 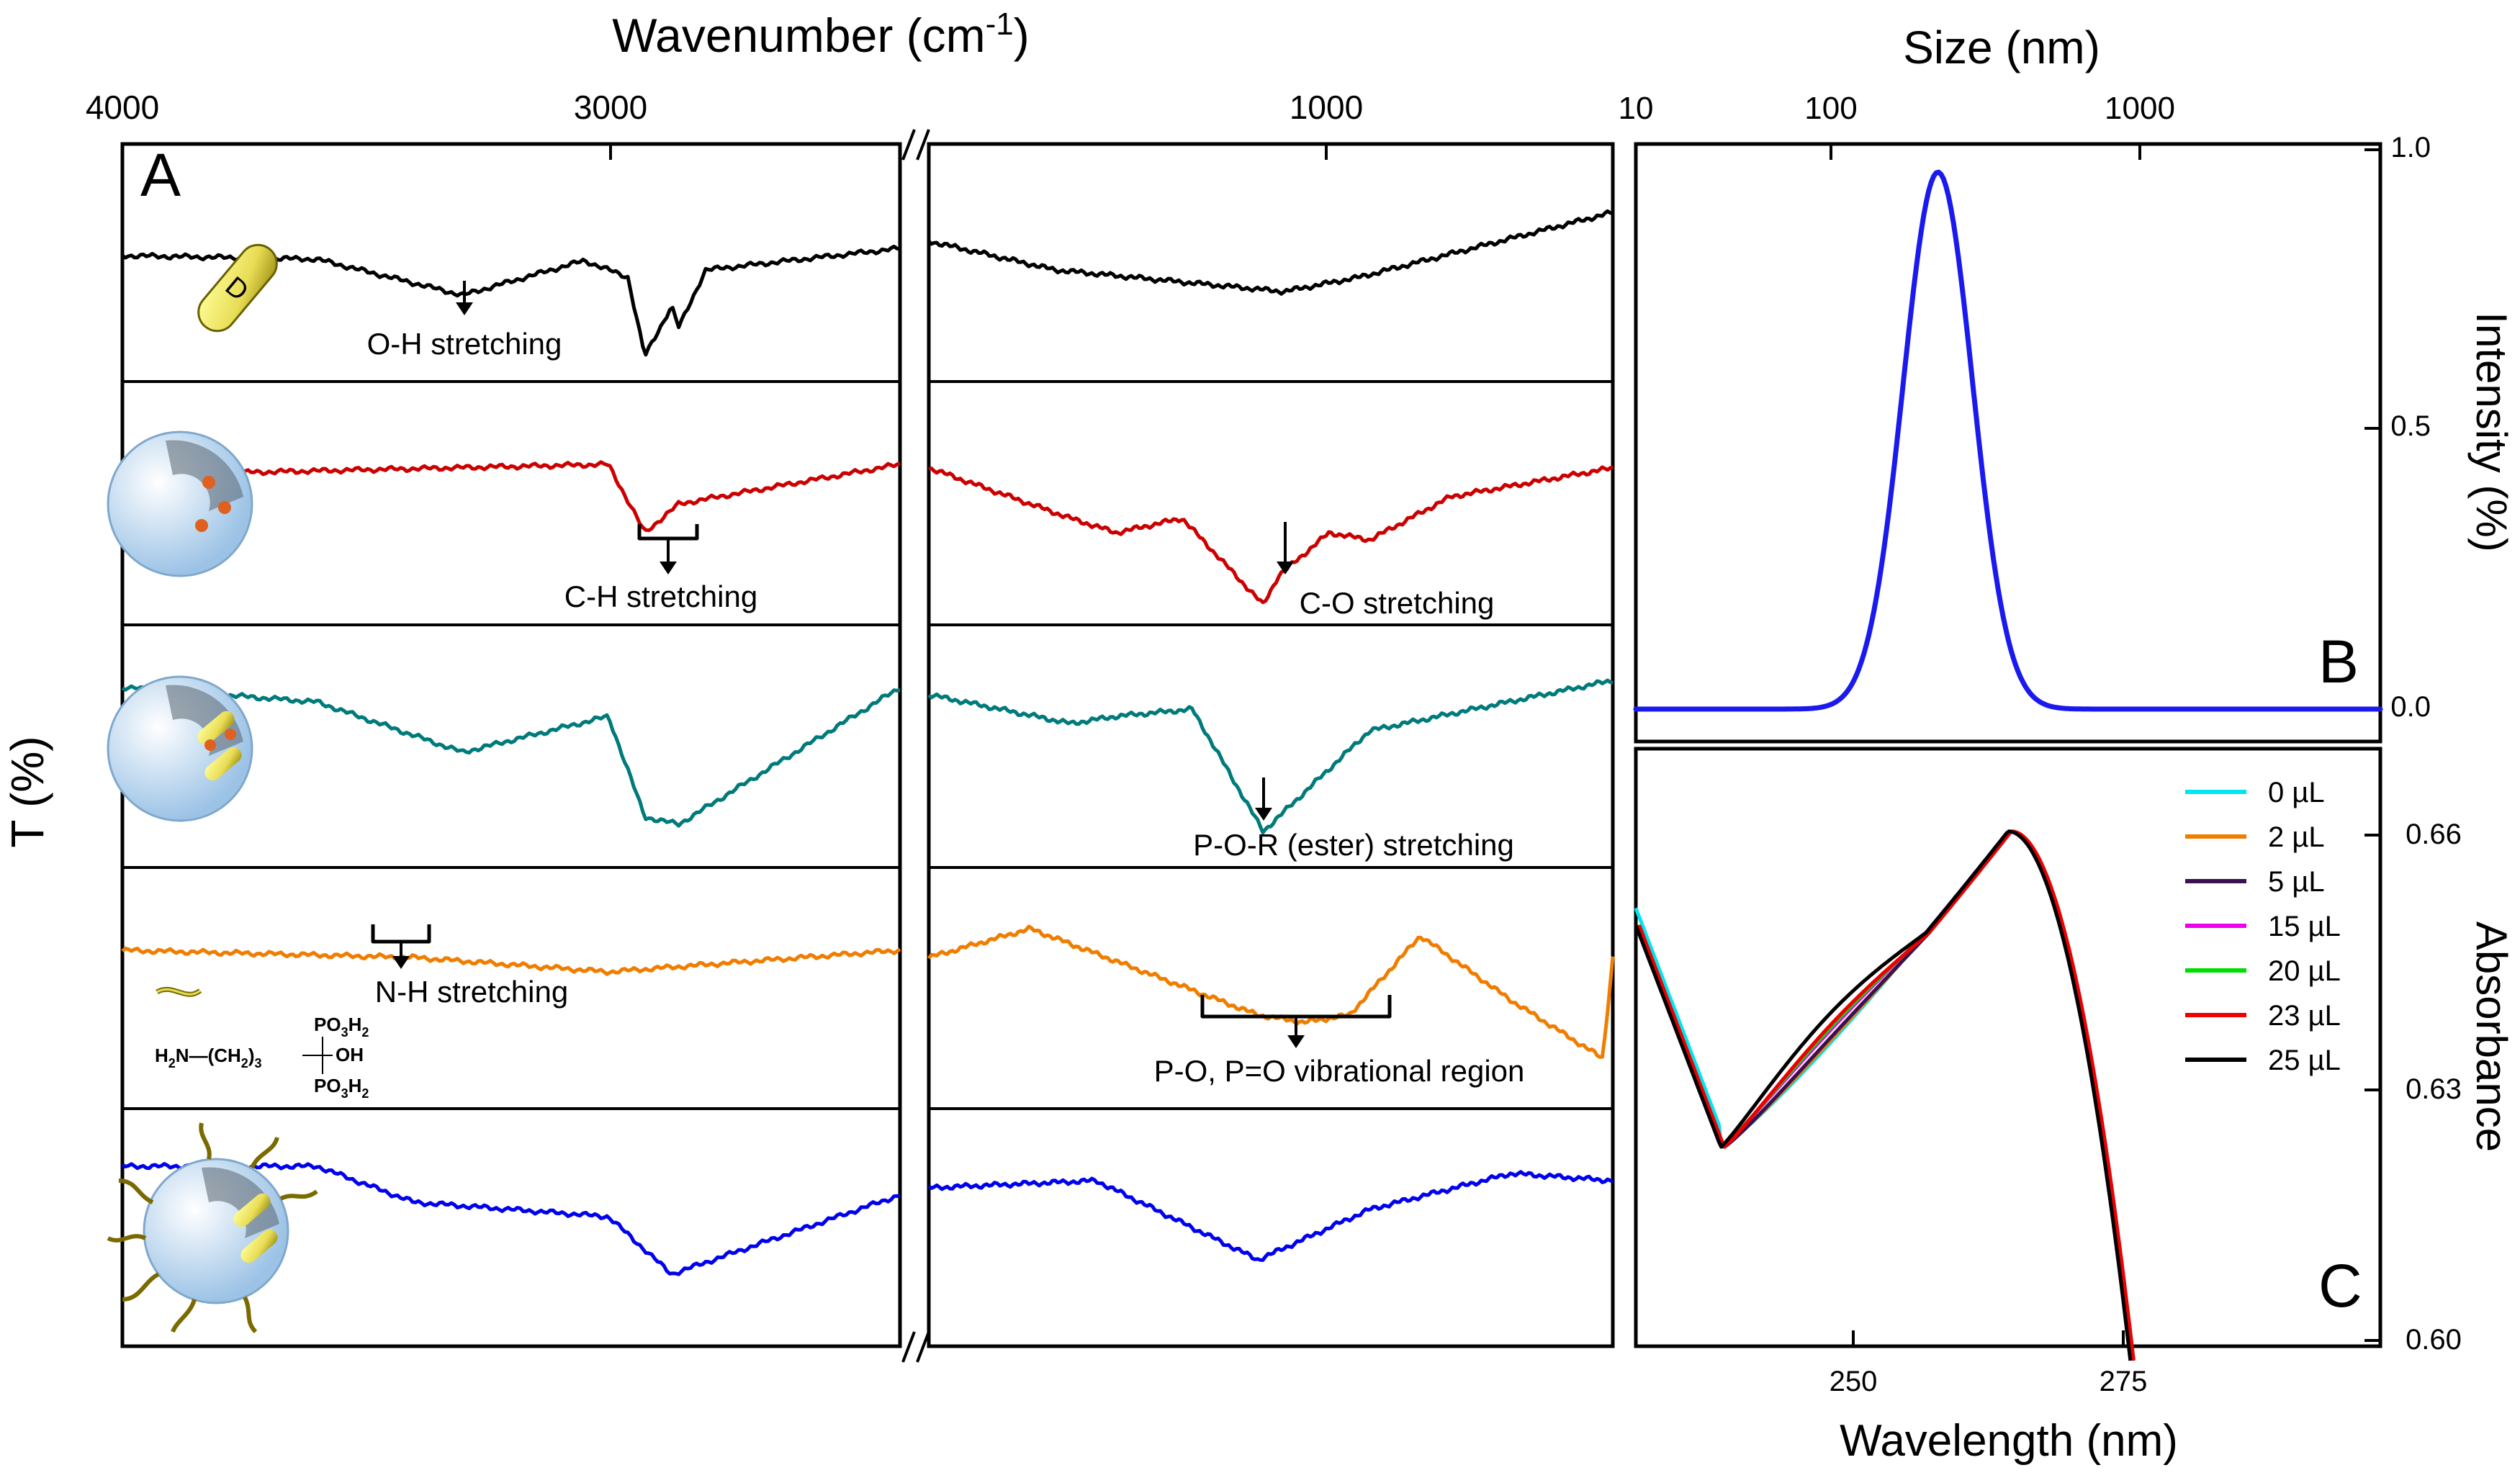 What do you see at coordinates (2340, 1286) in the screenshot?
I see `panel-c-letter: C` at bounding box center [2340, 1286].